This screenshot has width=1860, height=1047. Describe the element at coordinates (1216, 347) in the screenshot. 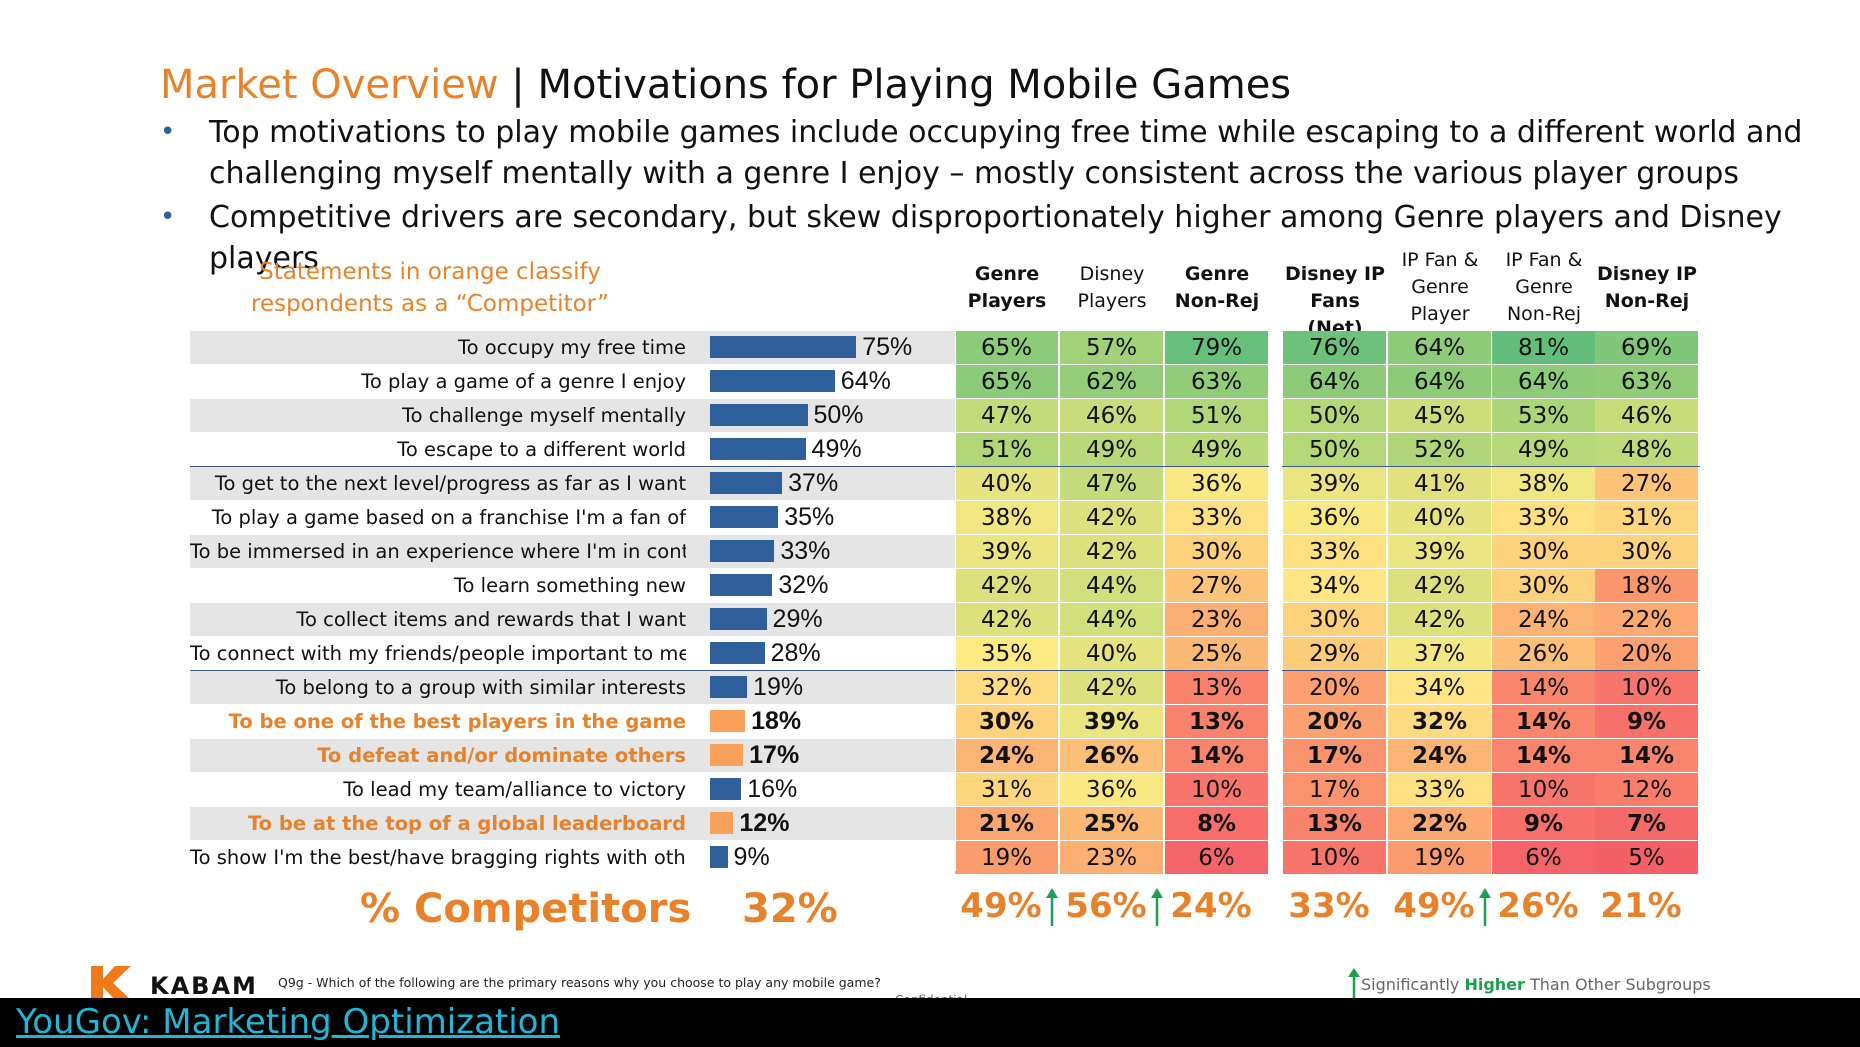

I see `heatmap-cell: 79%` at that location.